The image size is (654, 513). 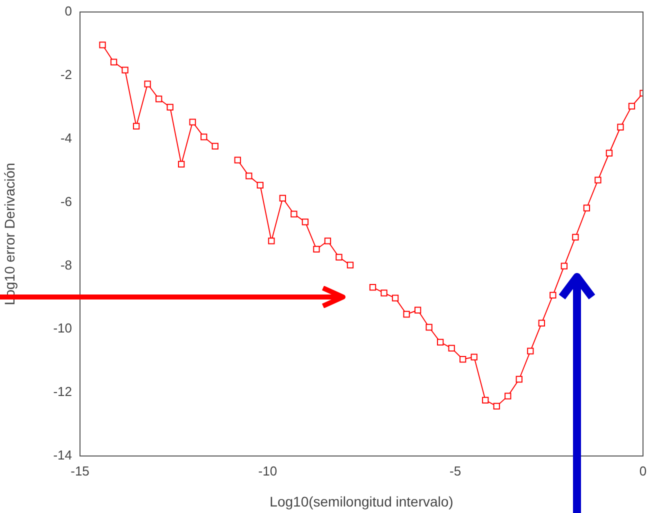 I want to click on x-tick-label: -5, so click(x=456, y=470).